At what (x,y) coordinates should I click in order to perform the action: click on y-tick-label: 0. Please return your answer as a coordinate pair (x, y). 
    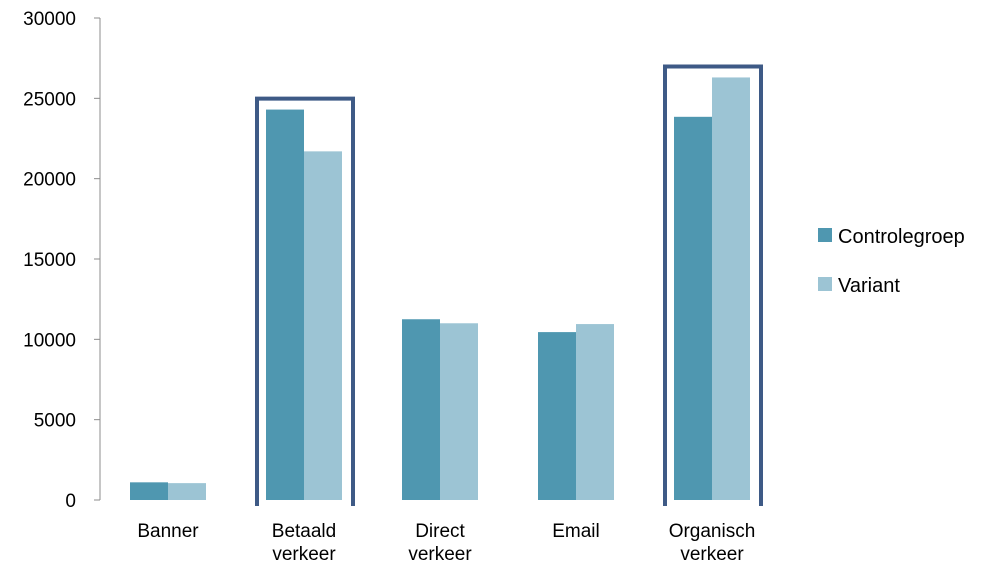
    Looking at the image, I should click on (70, 501).